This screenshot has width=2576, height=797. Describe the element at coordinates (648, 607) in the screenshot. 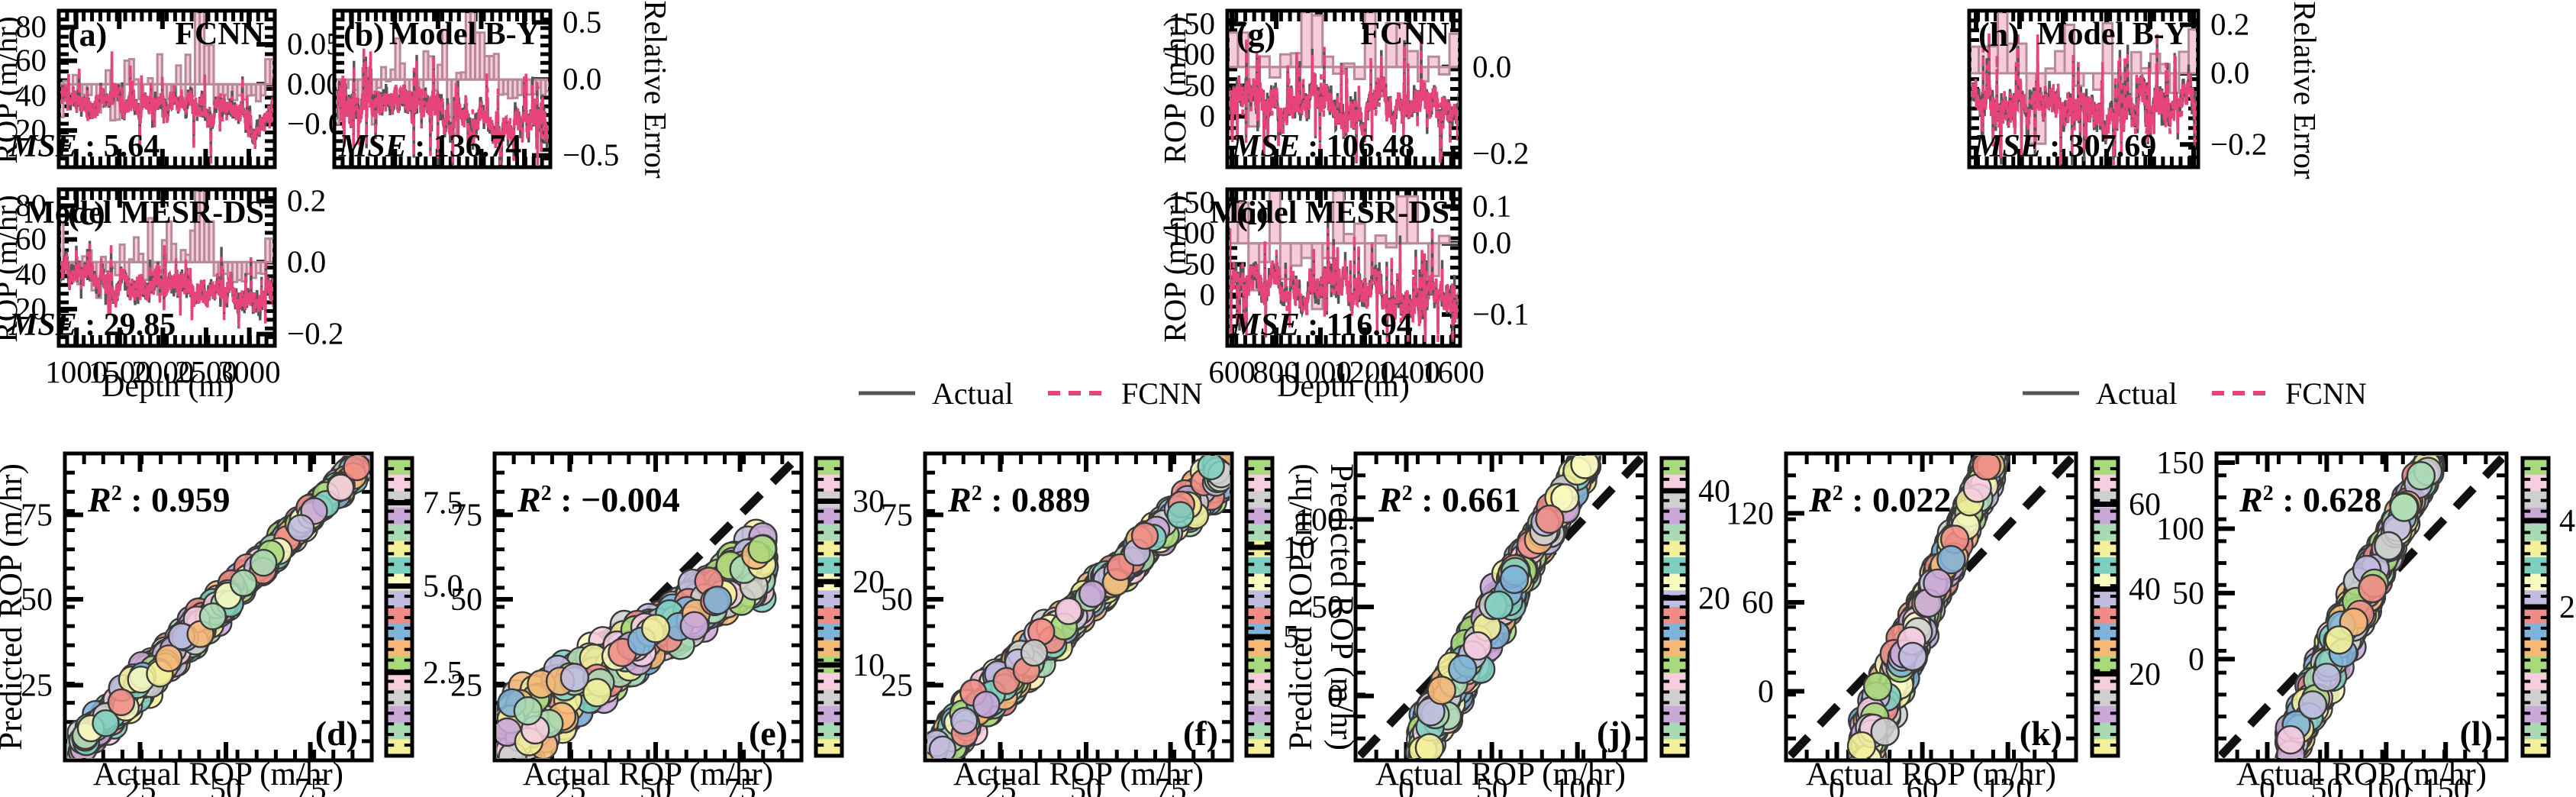

I see `panel-e` at that location.